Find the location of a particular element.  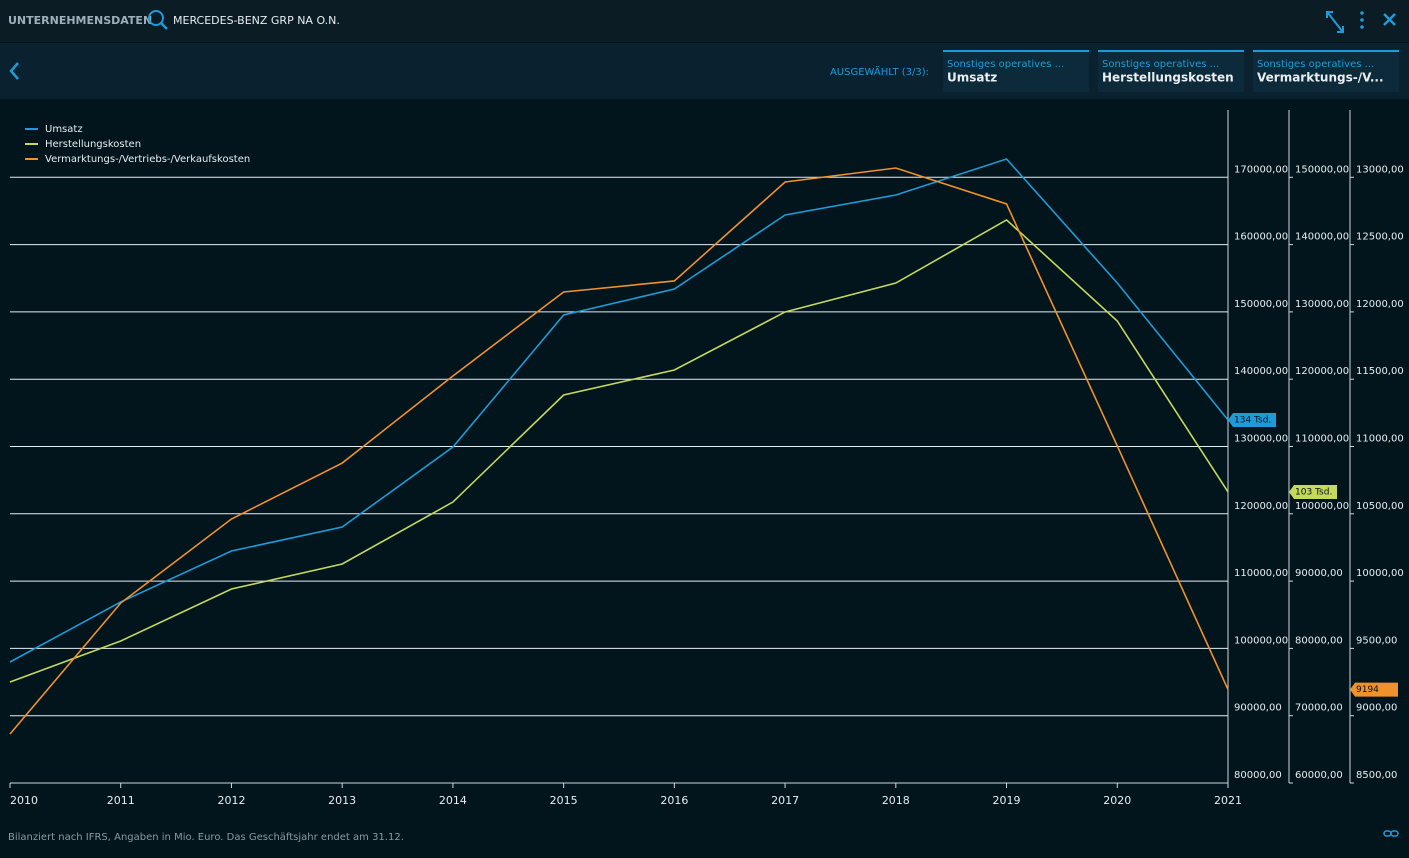

y-tick-label: 11000,00 is located at coordinates (1380, 439).